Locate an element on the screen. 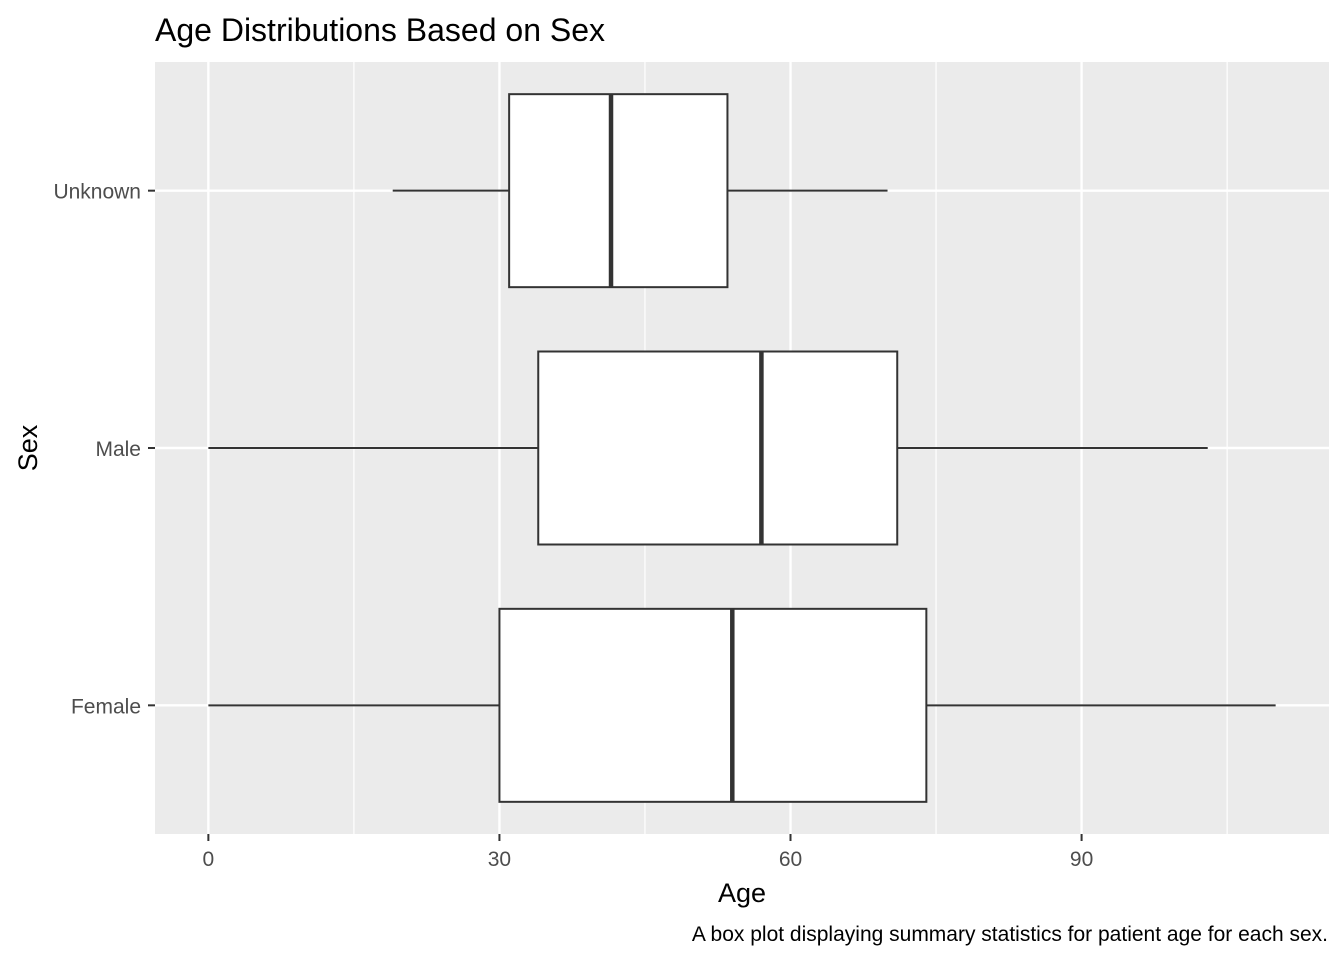 The image size is (1344, 965). x-tick-label: 90 is located at coordinates (1081, 859).